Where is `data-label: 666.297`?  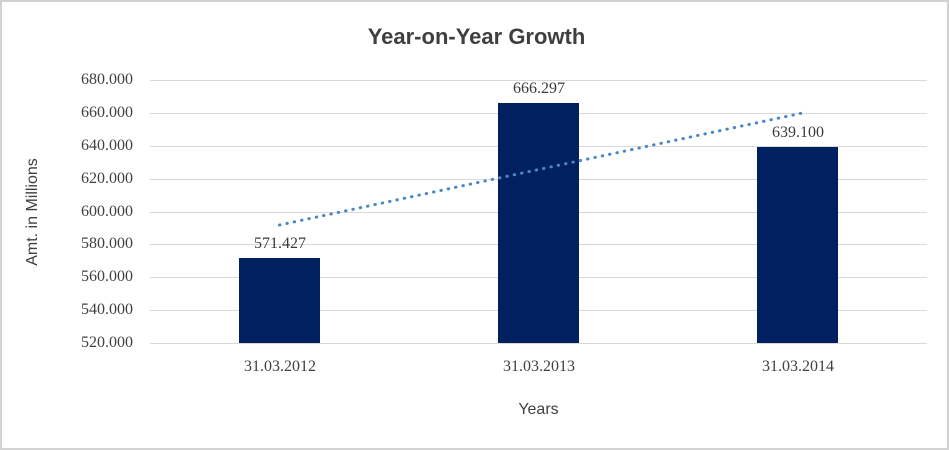
data-label: 666.297 is located at coordinates (539, 88).